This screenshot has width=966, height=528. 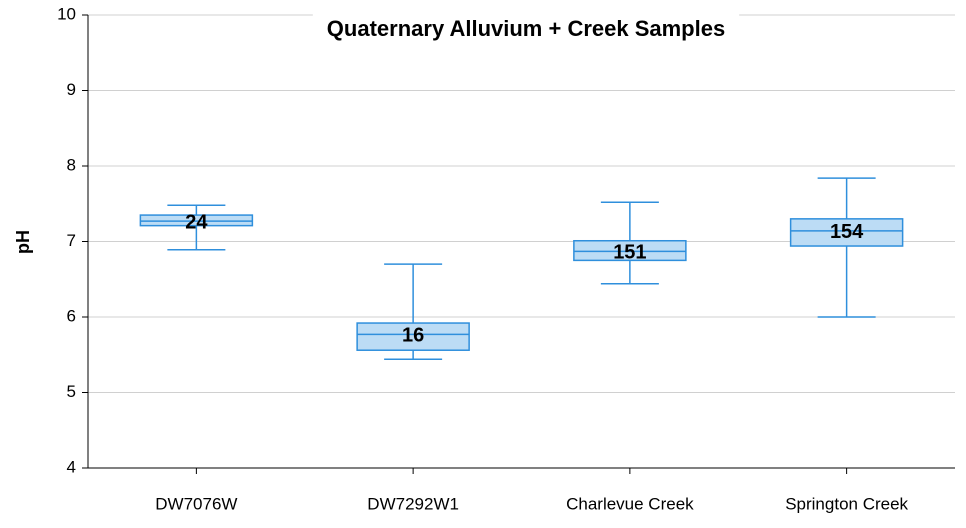 What do you see at coordinates (23, 242) in the screenshot?
I see `y-axis-label: pH` at bounding box center [23, 242].